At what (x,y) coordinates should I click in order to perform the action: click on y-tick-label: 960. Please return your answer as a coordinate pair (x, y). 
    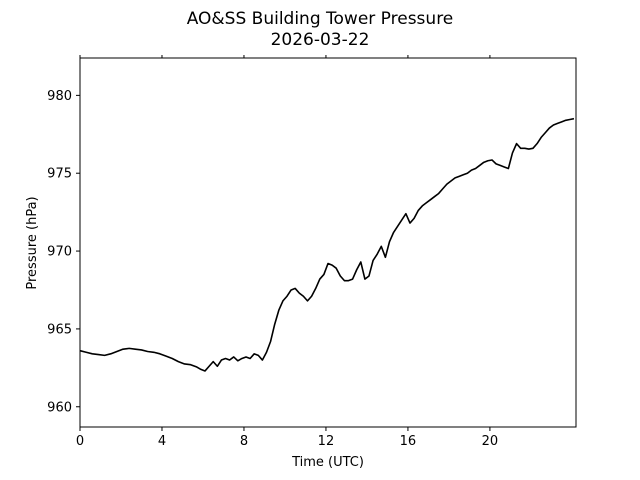
    Looking at the image, I should click on (59, 407).